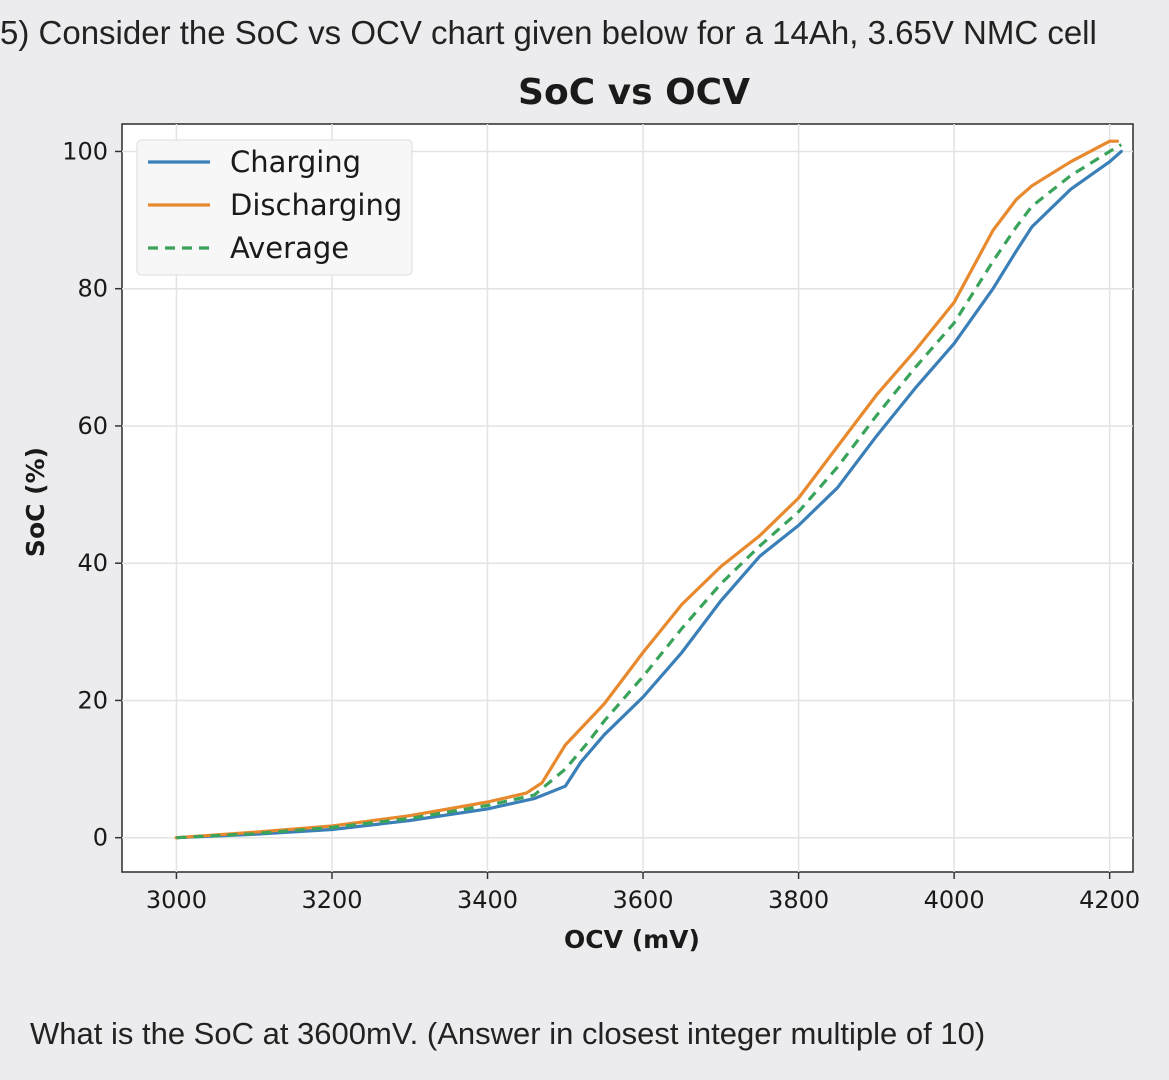 Image resolution: width=1169 pixels, height=1080 pixels. Describe the element at coordinates (643, 900) in the screenshot. I see `x-tick-label: 3600` at that location.